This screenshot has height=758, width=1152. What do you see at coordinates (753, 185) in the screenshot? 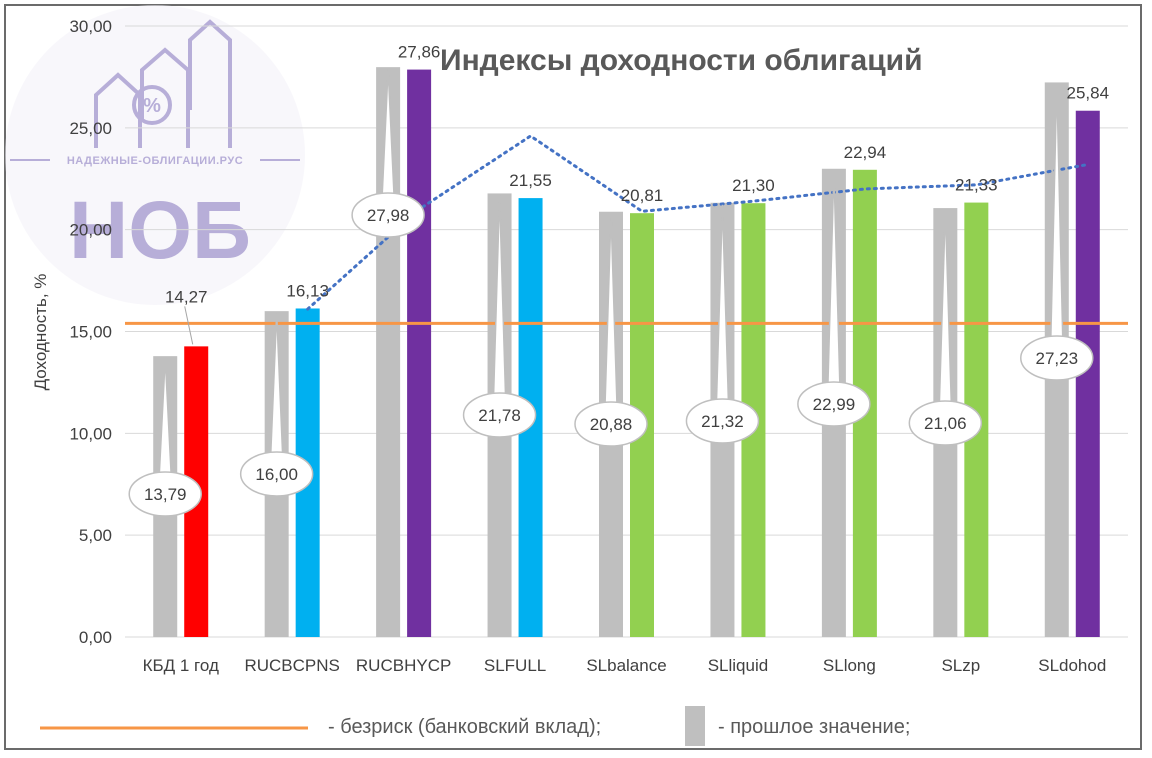
I see `current-value-label: 21,30` at bounding box center [753, 185].